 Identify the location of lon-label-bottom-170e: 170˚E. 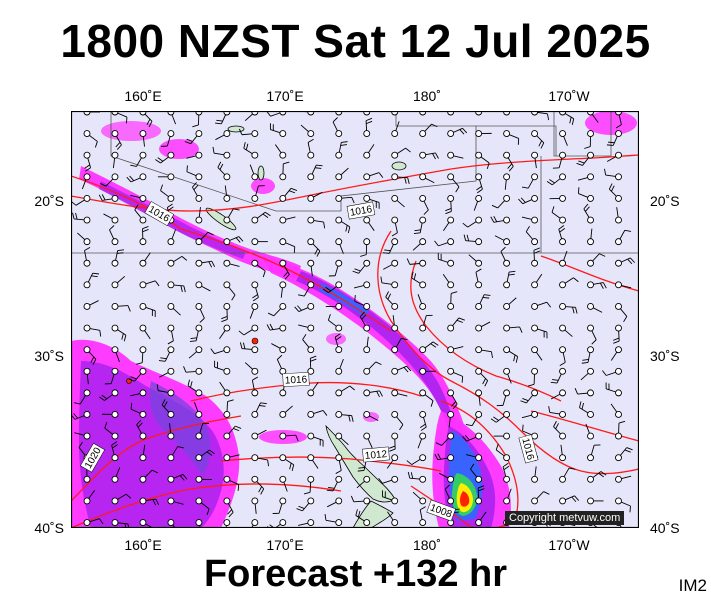
(285, 545).